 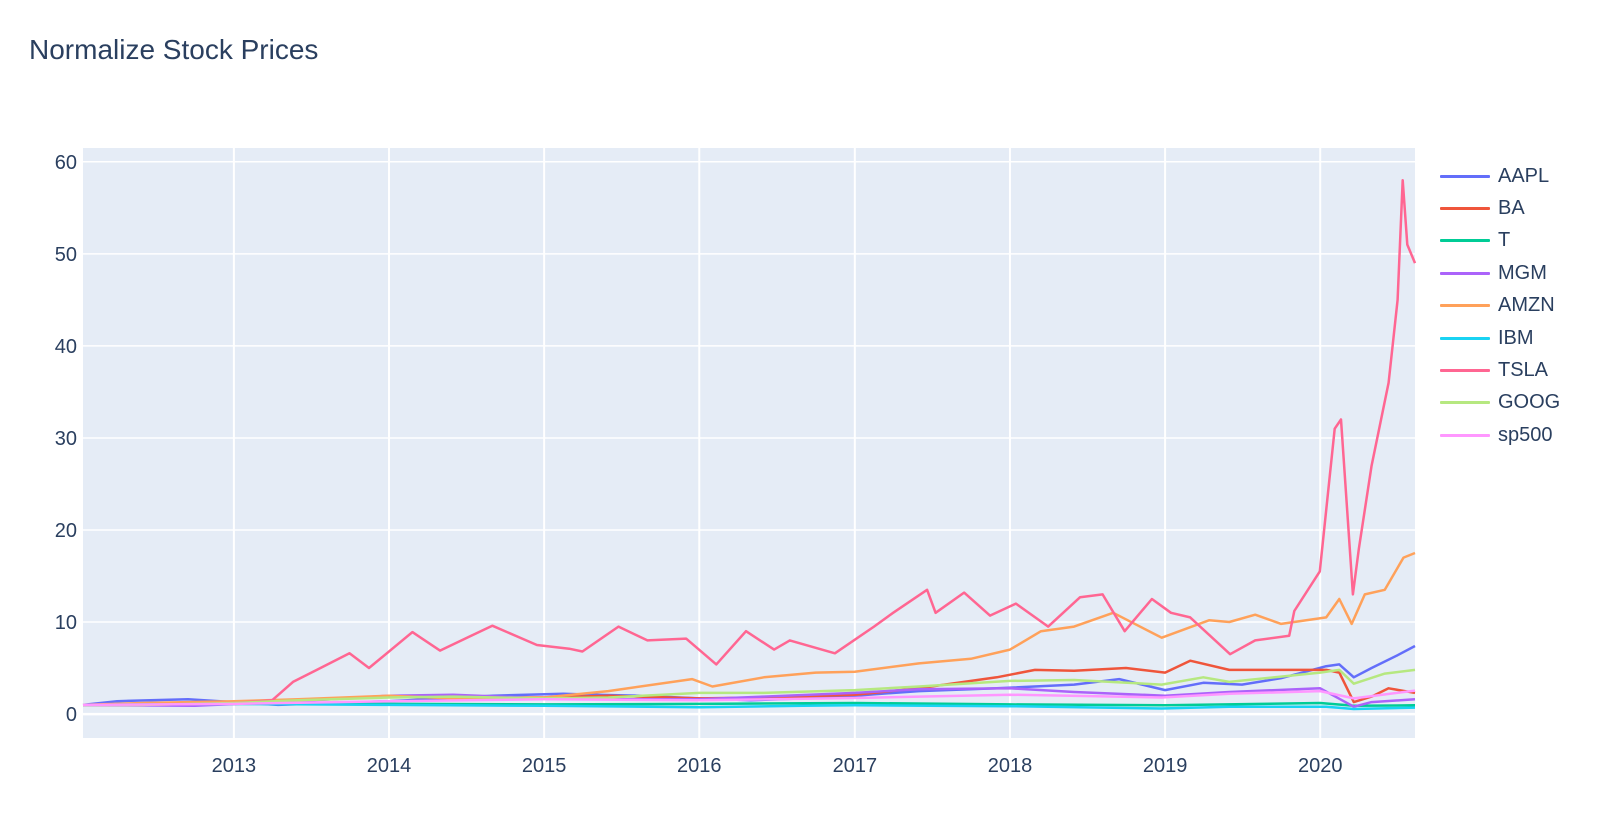 I want to click on x-tick-label-2020: 2020, so click(x=1320, y=766).